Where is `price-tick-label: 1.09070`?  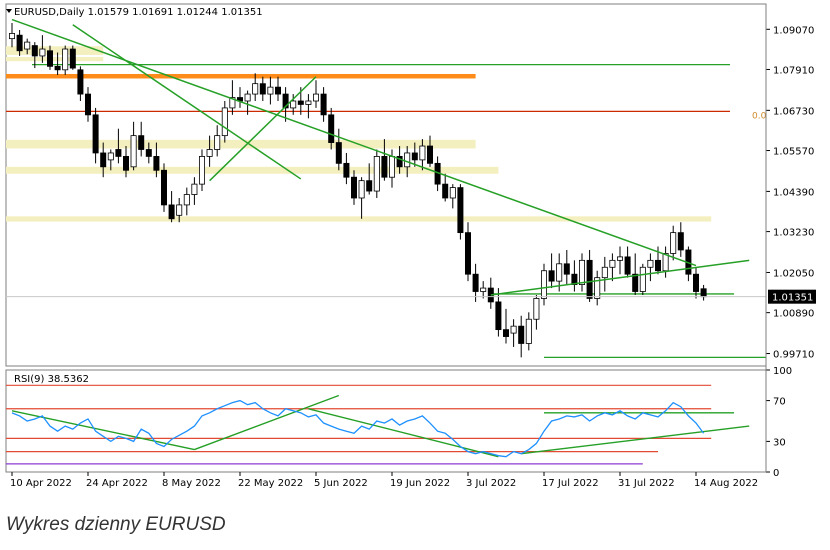 price-tick-label: 1.09070 is located at coordinates (793, 30).